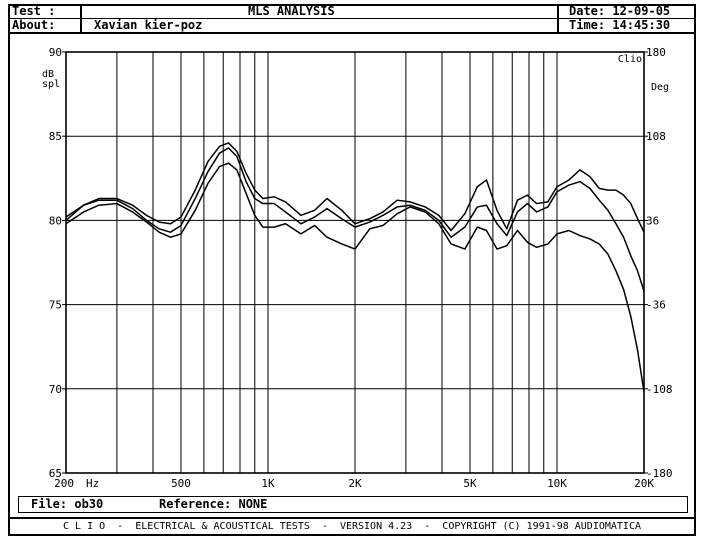  Describe the element at coordinates (659, 473) in the screenshot. I see `y2-tick-label: -180` at that location.